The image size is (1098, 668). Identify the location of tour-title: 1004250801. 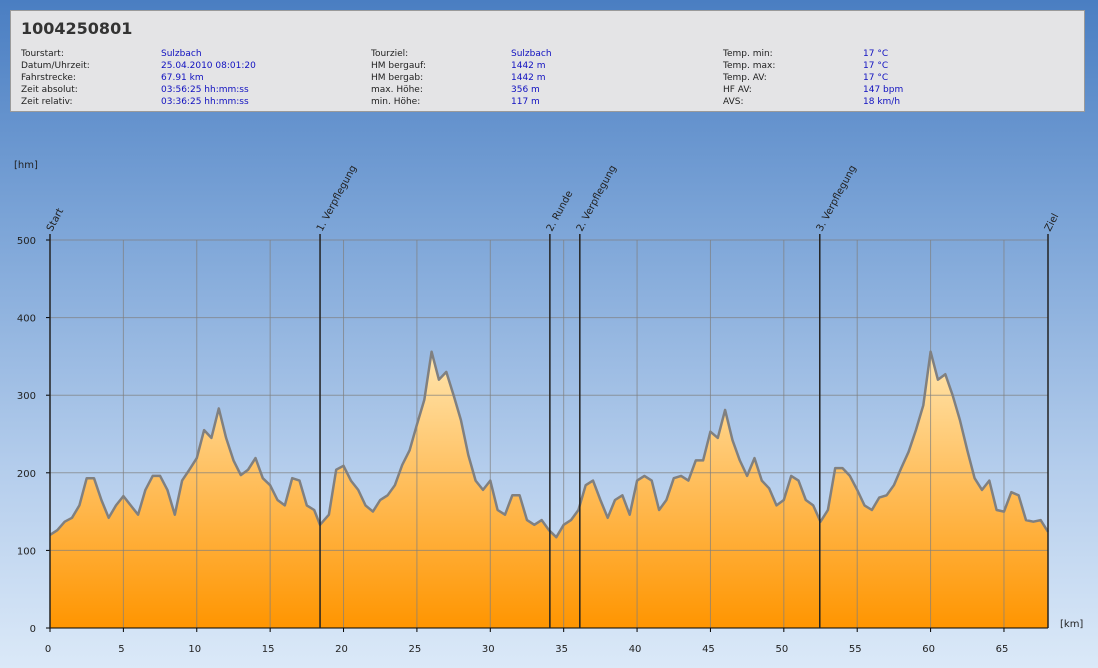
(77, 28).